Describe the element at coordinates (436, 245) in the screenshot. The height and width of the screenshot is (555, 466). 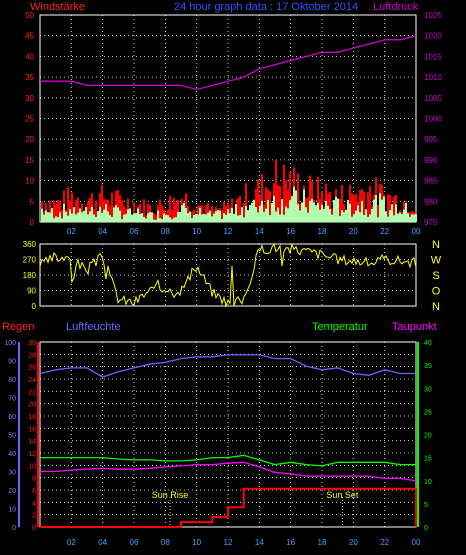
I see `compass-label: N` at that location.